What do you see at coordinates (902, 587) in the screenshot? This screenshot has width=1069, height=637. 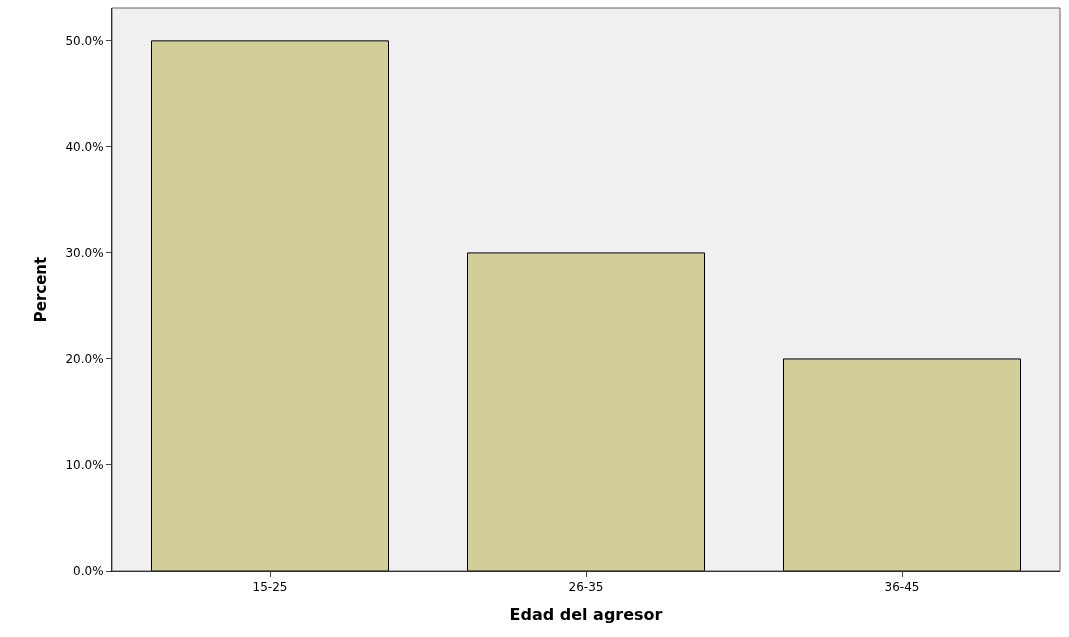 I see `x-tick-label: 36-45` at bounding box center [902, 587].